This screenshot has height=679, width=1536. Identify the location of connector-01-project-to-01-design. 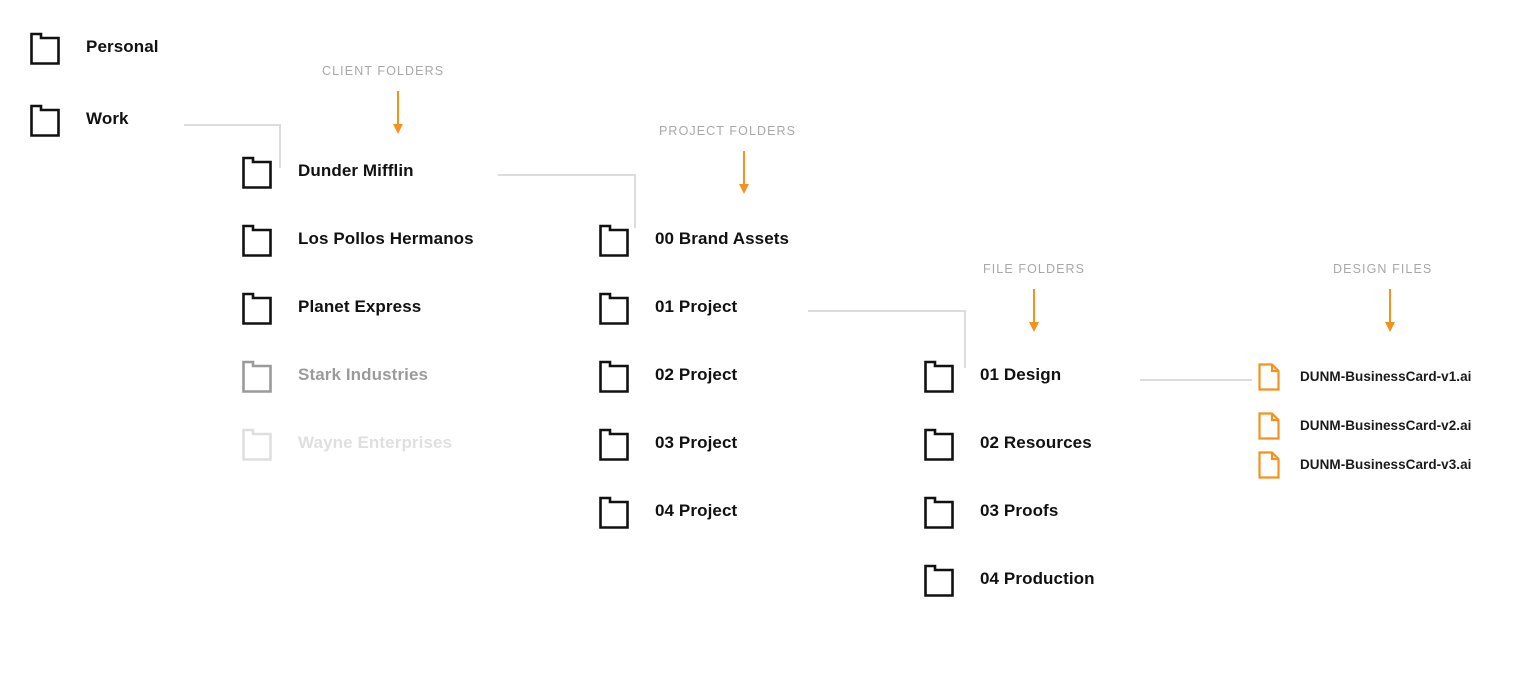
(887, 339).